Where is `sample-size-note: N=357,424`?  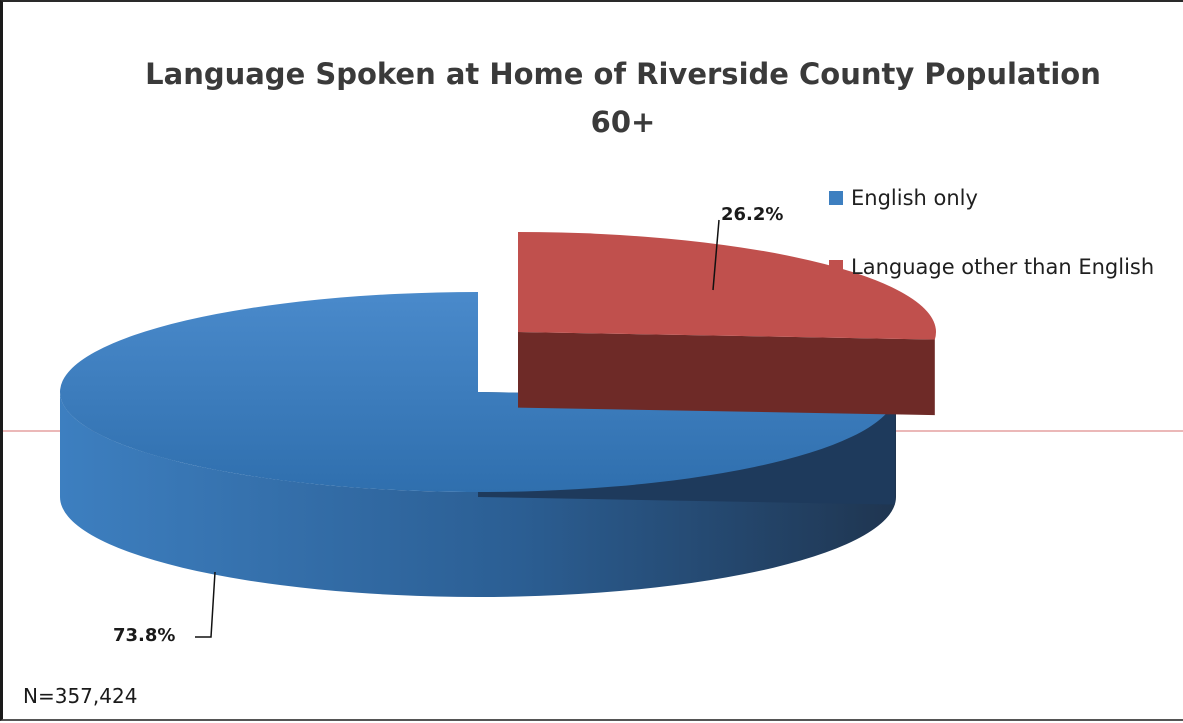
sample-size-note: N=357,424 is located at coordinates (80, 696).